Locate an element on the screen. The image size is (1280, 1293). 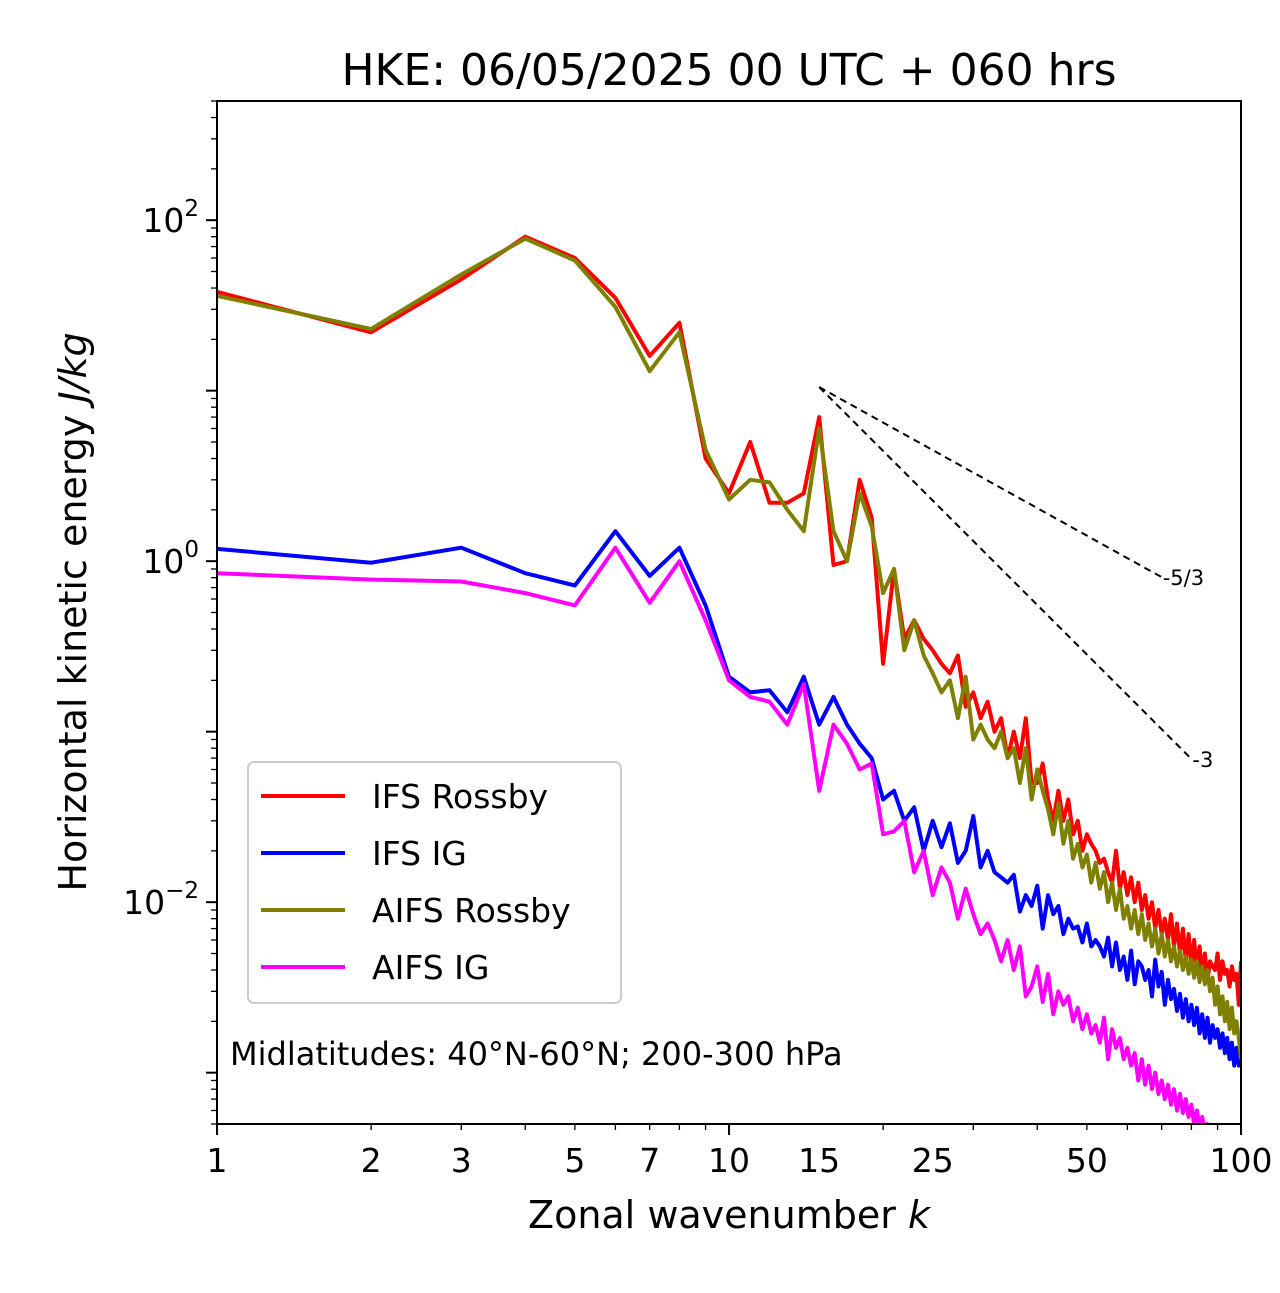
region-annotation: Midlatitudes: 40°N-60°N; 200-300 hPa is located at coordinates (536, 1054).